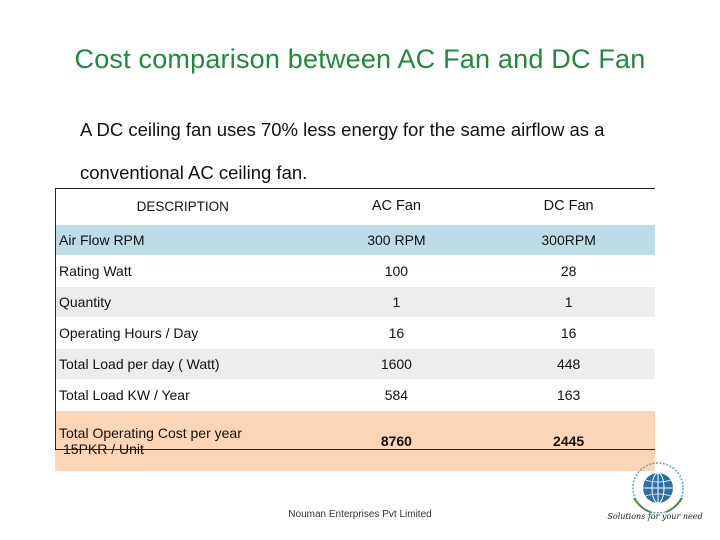 This screenshot has width=720, height=540. What do you see at coordinates (183, 271) in the screenshot?
I see `row-label: Rating Watt` at bounding box center [183, 271].